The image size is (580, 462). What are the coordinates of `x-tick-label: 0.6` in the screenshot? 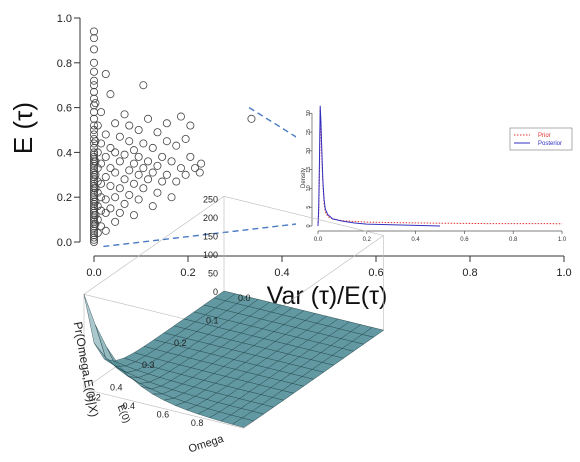 It's located at (375, 273).